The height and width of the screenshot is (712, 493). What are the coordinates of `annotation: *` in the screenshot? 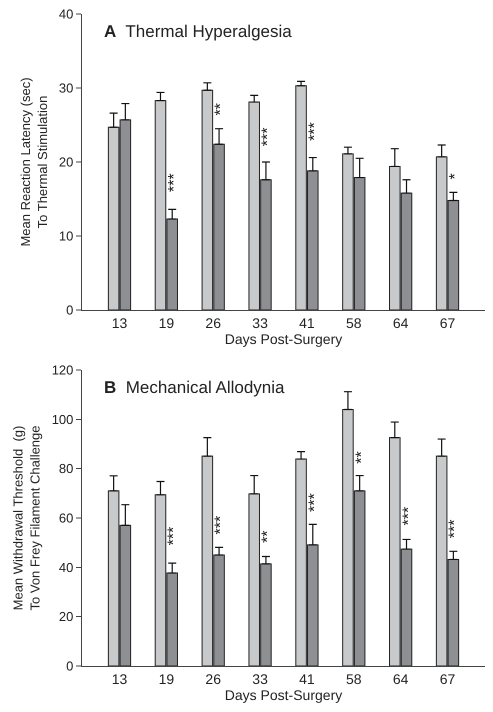 It's located at (455, 176).